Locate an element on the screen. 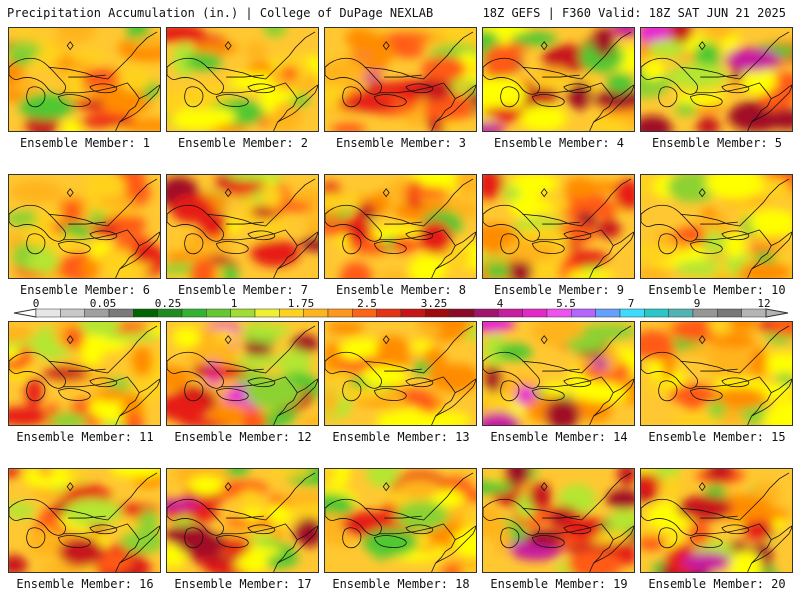  ensemble-member-label: Ensemble Member: 12 is located at coordinates (243, 437).